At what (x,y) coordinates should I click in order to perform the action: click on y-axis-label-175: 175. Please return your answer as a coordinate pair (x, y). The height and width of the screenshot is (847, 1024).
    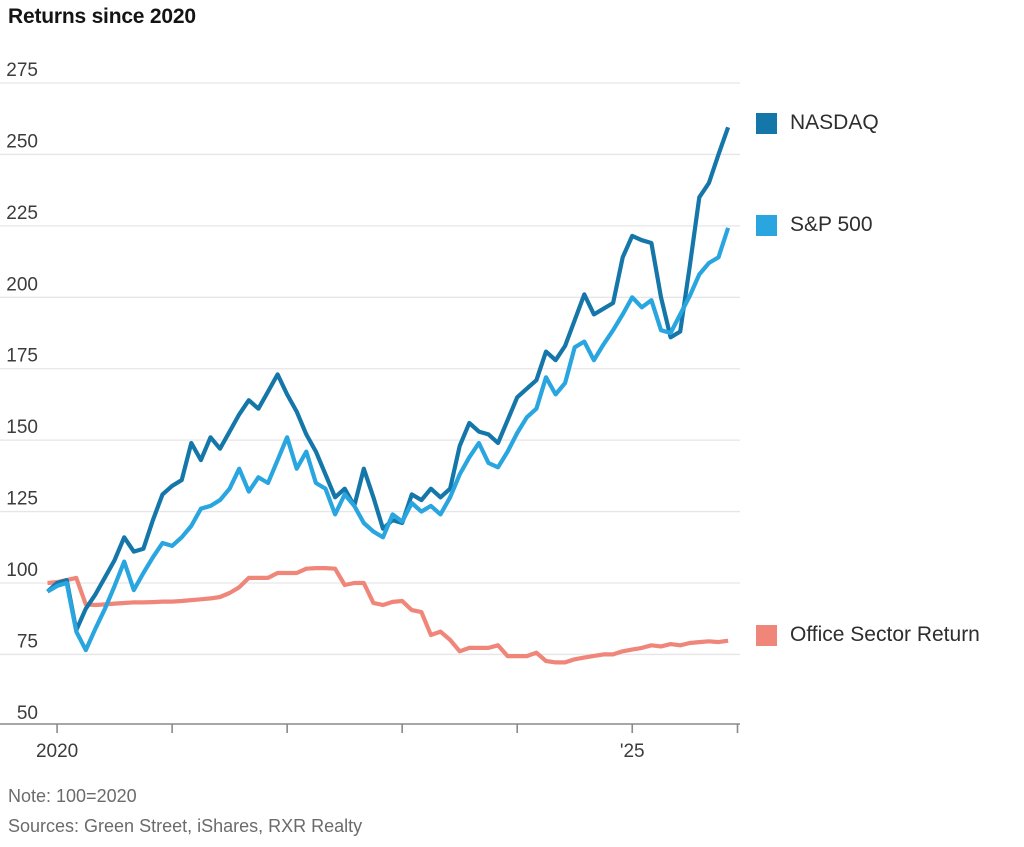
    Looking at the image, I should click on (22, 356).